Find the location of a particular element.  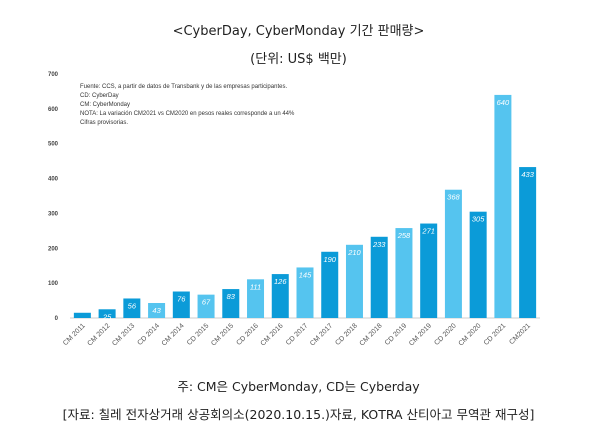

footnote: 주: CM은 CyberMonday, CD는 Cyberday is located at coordinates (298, 386).